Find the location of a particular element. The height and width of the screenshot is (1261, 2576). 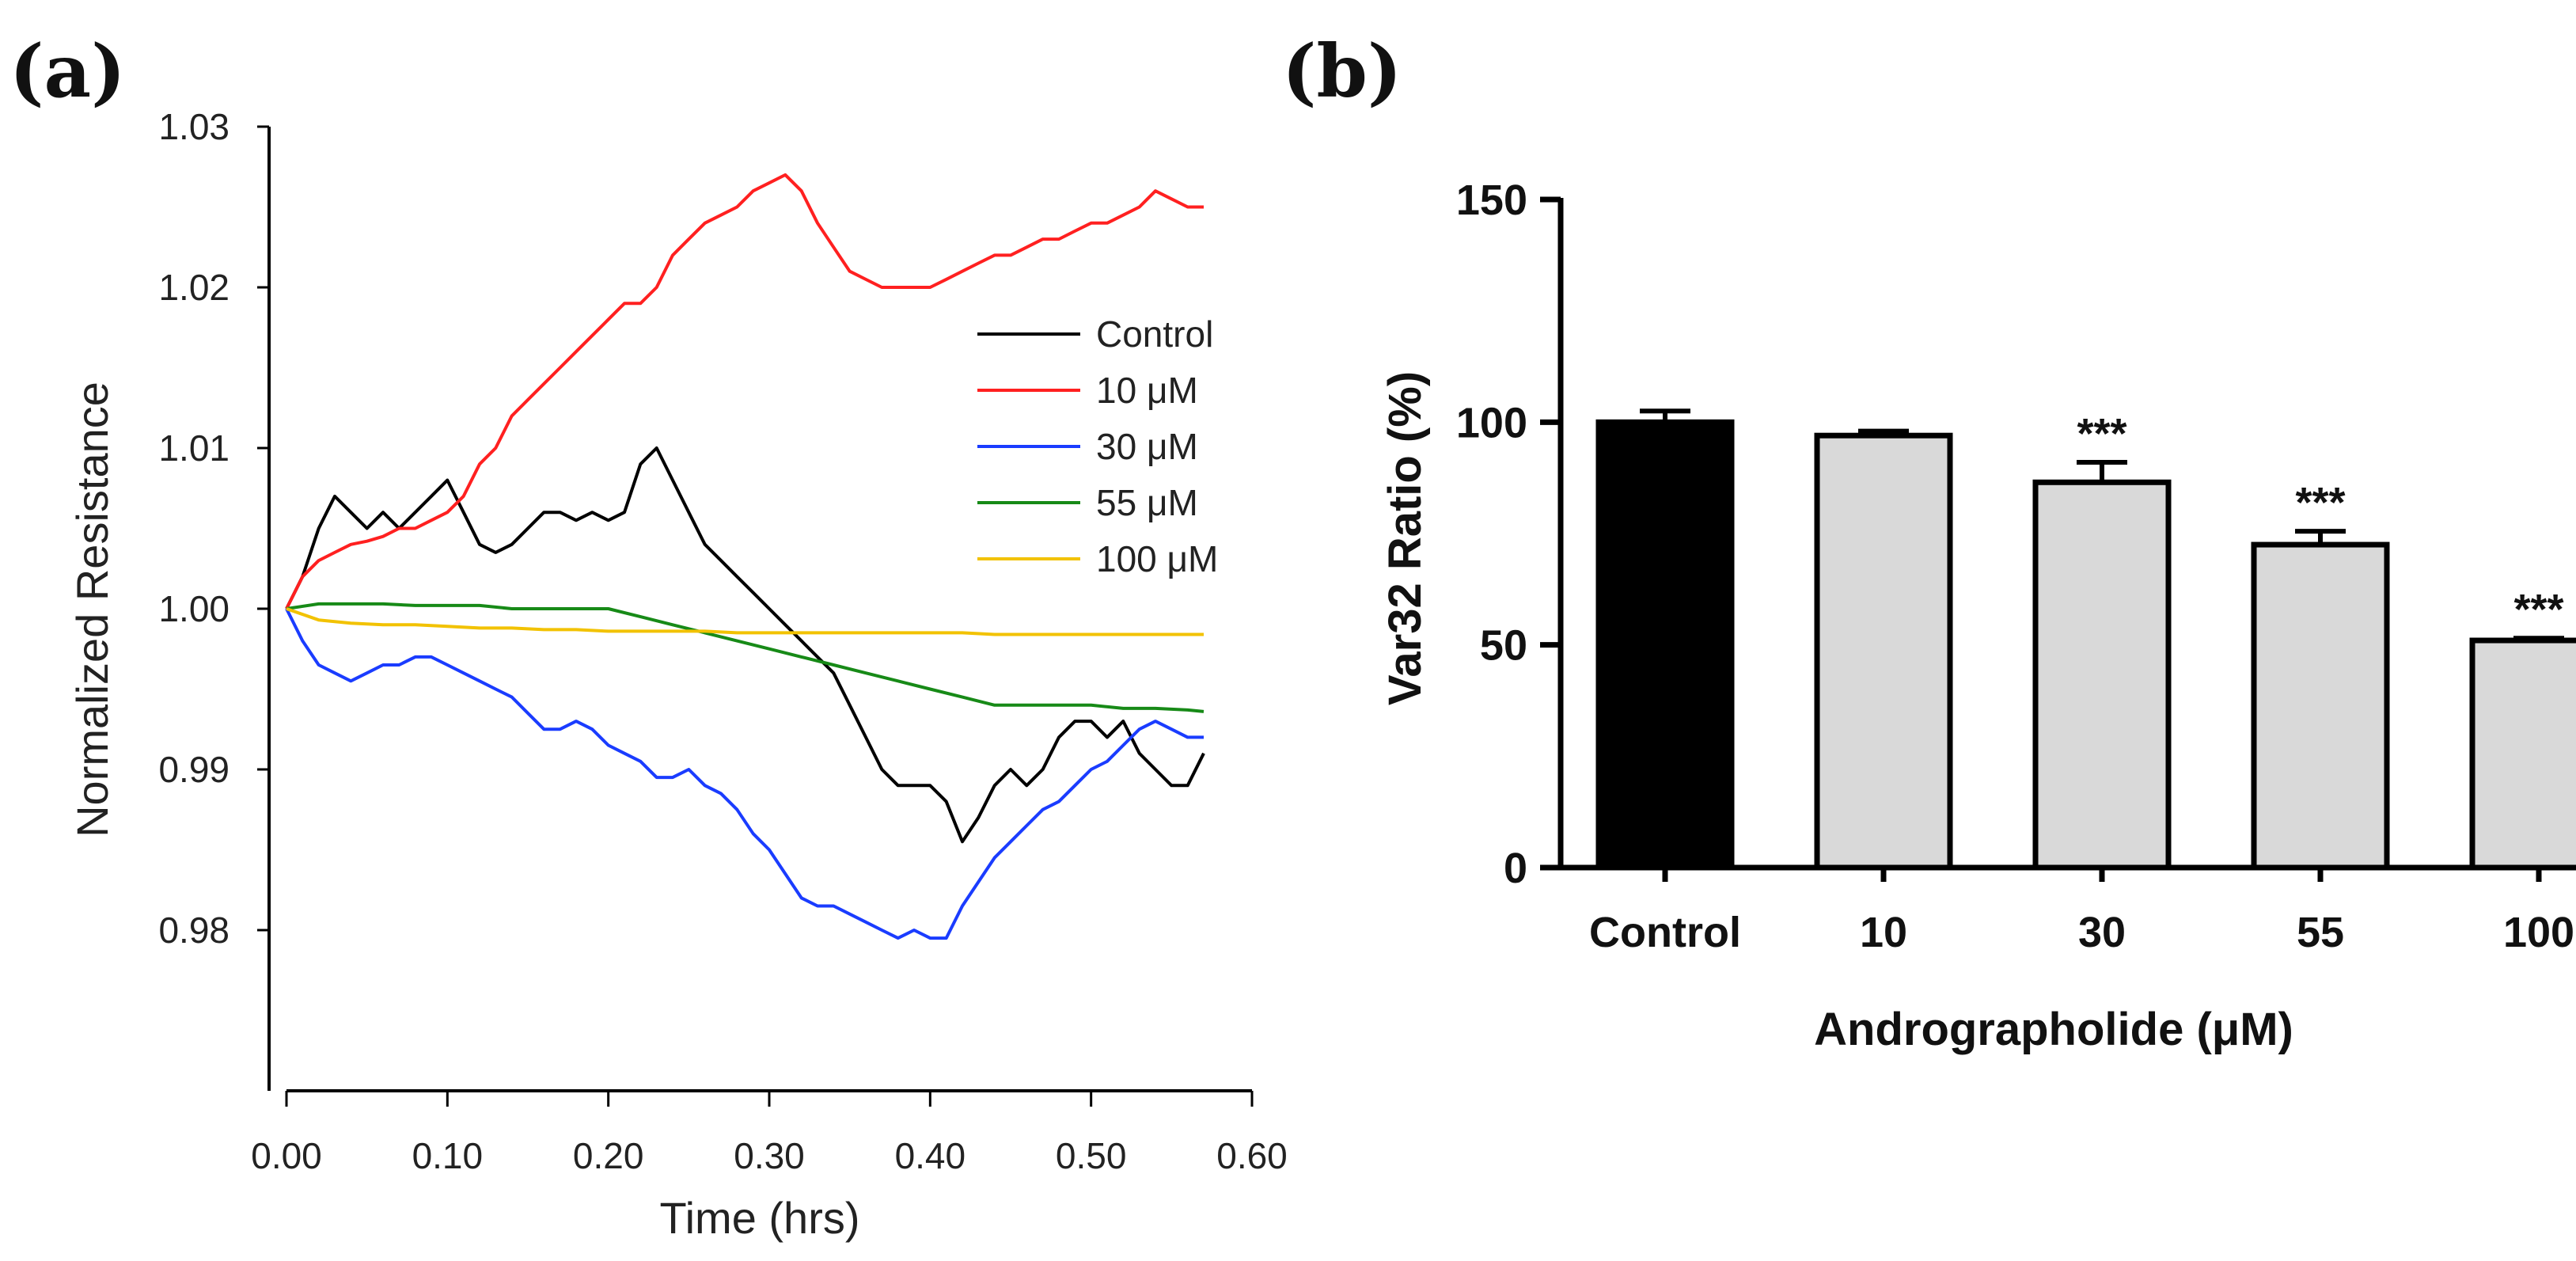

x-ticks: 0.00 0.10 0.20 0.30 0.40 0.50 0.60 is located at coordinates (769, 1133).